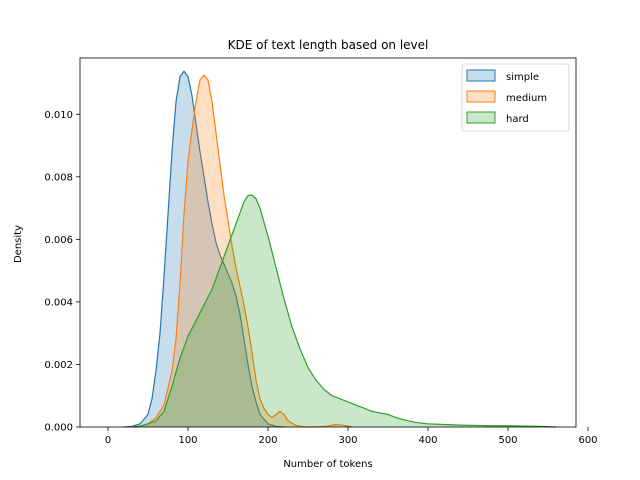 This screenshot has width=640, height=480. I want to click on y-tick-label: 0.004, so click(58, 302).